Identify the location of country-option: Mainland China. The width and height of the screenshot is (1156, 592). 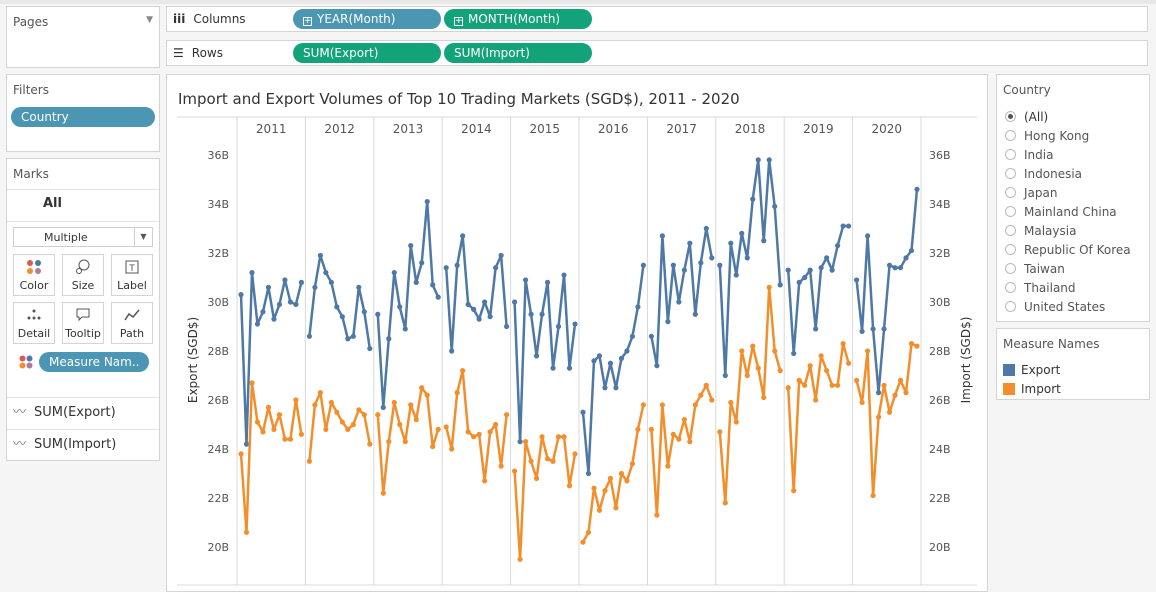
(1061, 212).